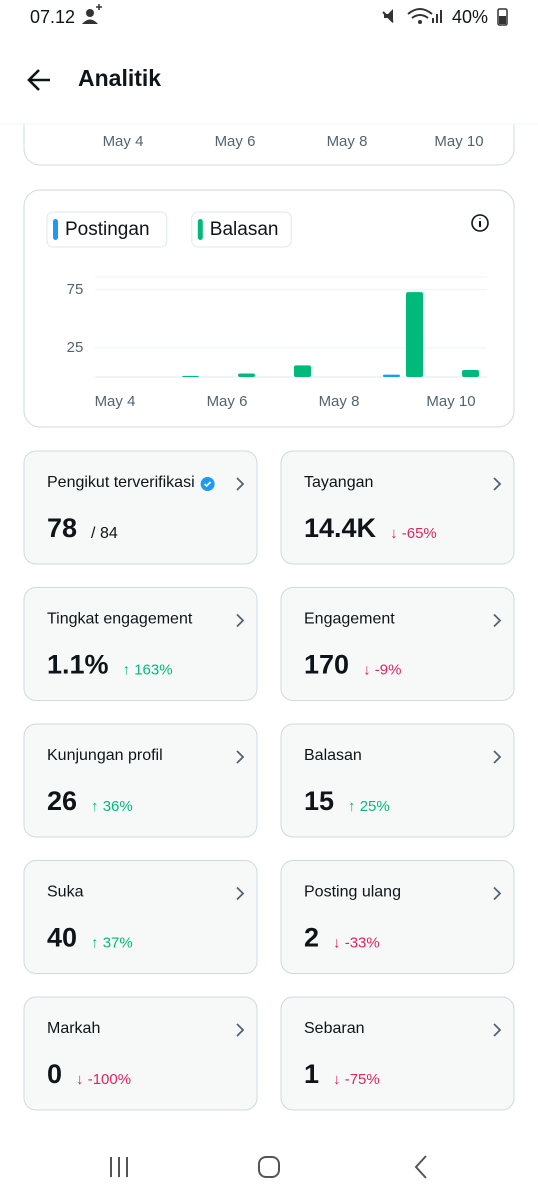 This screenshot has height=1200, width=538. Describe the element at coordinates (311, 938) in the screenshot. I see `metric-value: 2` at that location.